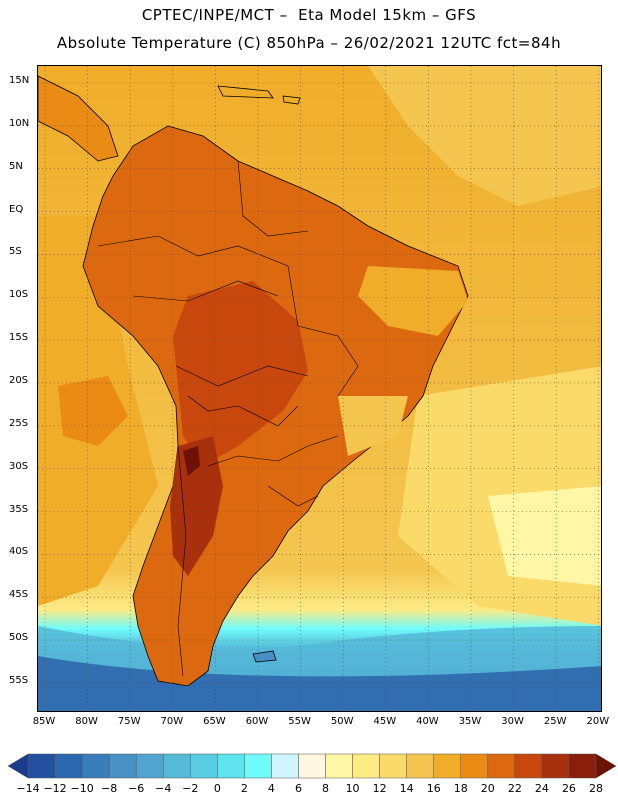  What do you see at coordinates (18, 766) in the screenshot?
I see `colorbar-min-arrow` at bounding box center [18, 766].